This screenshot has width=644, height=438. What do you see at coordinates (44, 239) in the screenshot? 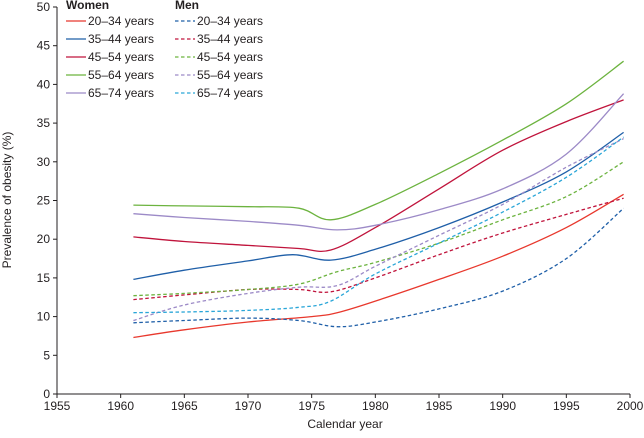
I see `y-tick-label: 20` at bounding box center [44, 239].